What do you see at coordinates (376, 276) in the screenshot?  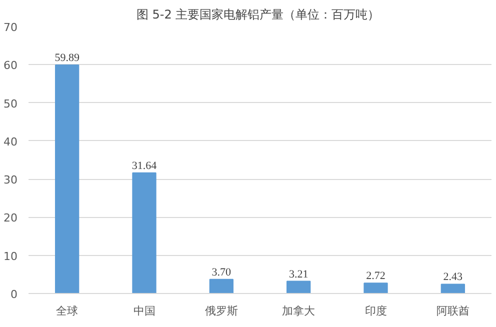 I see `data-label: 2.72` at bounding box center [376, 276].